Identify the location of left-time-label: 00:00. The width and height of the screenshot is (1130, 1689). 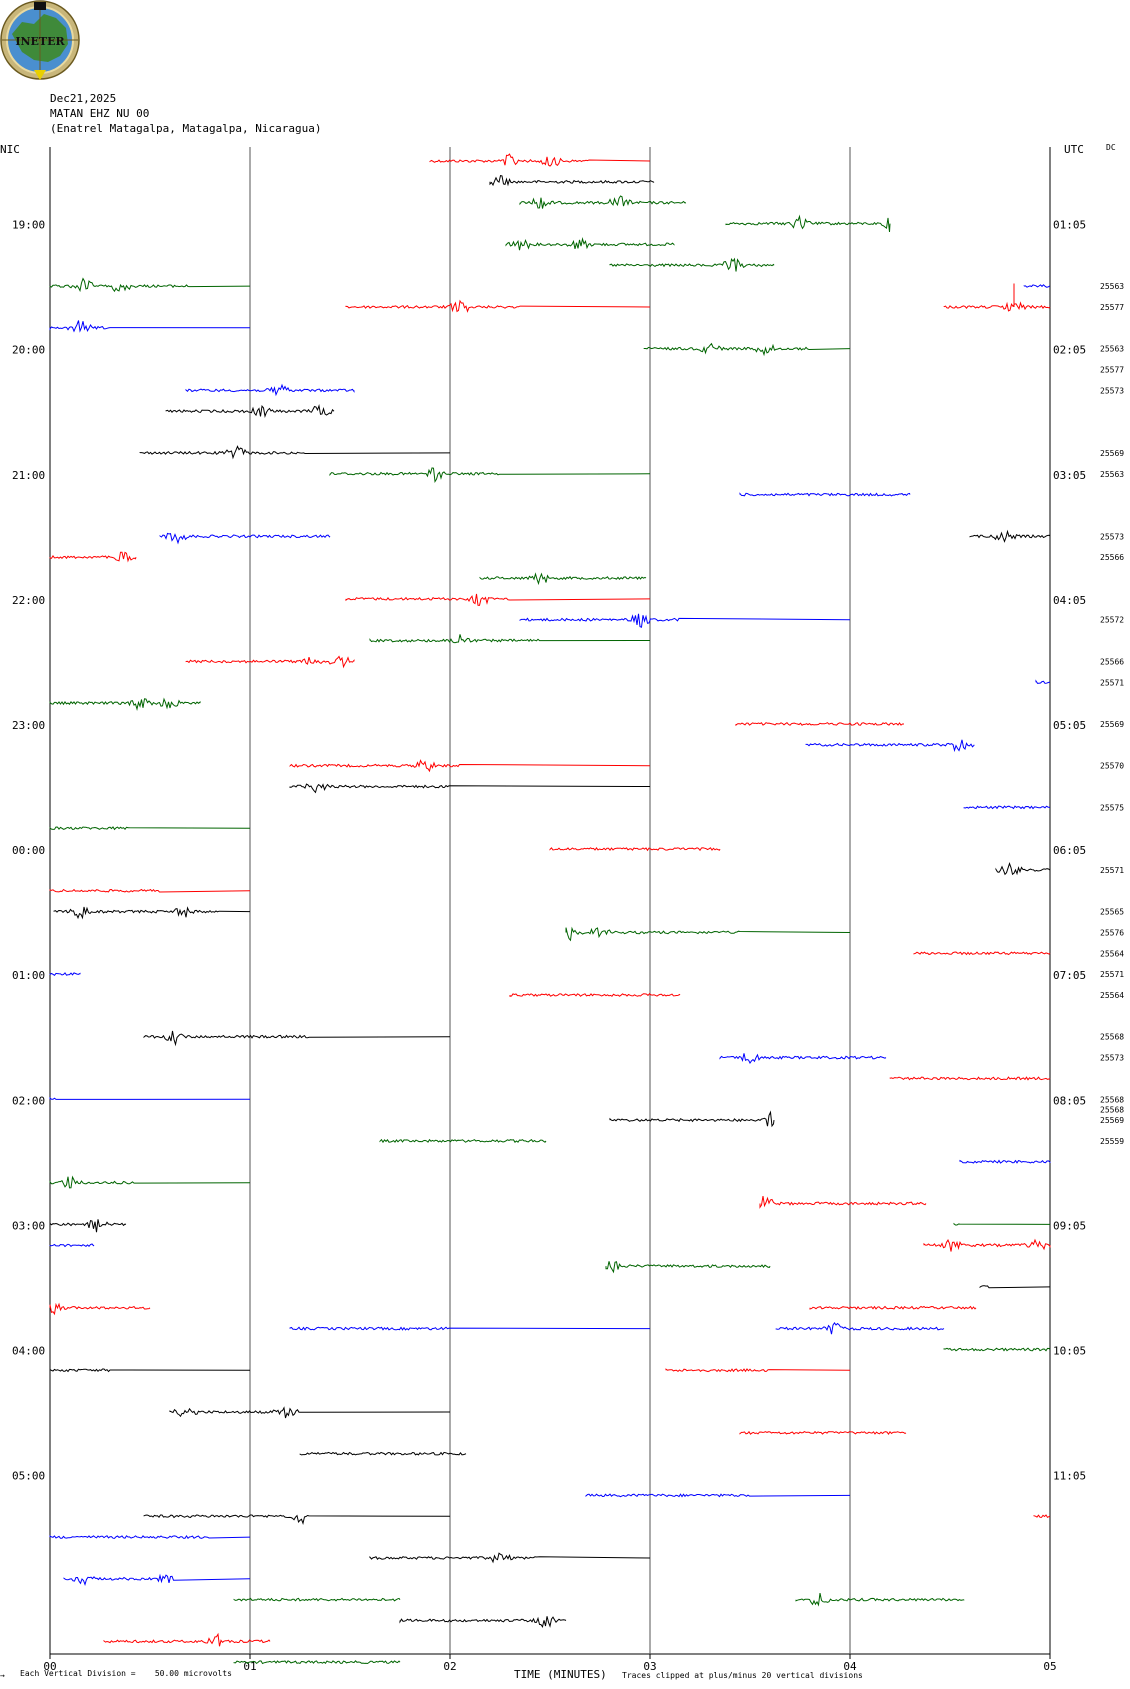
(28, 850).